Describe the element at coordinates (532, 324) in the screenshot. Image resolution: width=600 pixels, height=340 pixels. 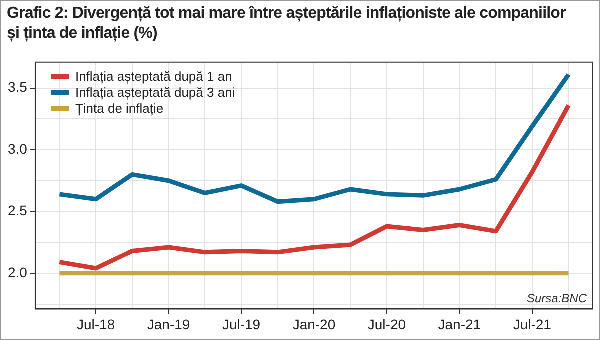
I see `x-tick-label: Jul-21` at that location.